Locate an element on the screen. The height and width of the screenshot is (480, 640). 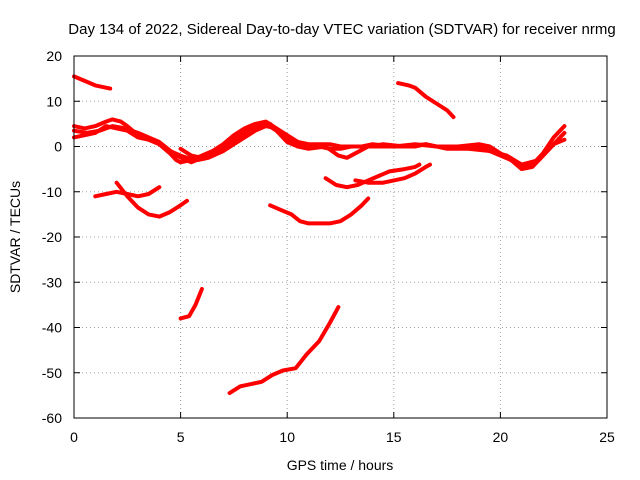
series-line-sat-d is located at coordinates (319, 144).